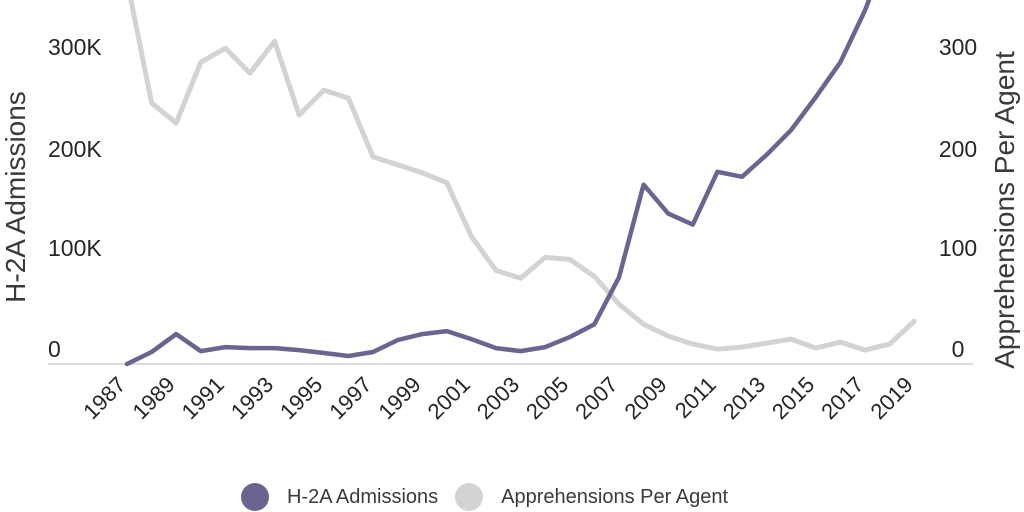 This screenshot has height=512, width=1024. What do you see at coordinates (255, 497) in the screenshot?
I see `legend-swatch-h2a-admissions` at bounding box center [255, 497].